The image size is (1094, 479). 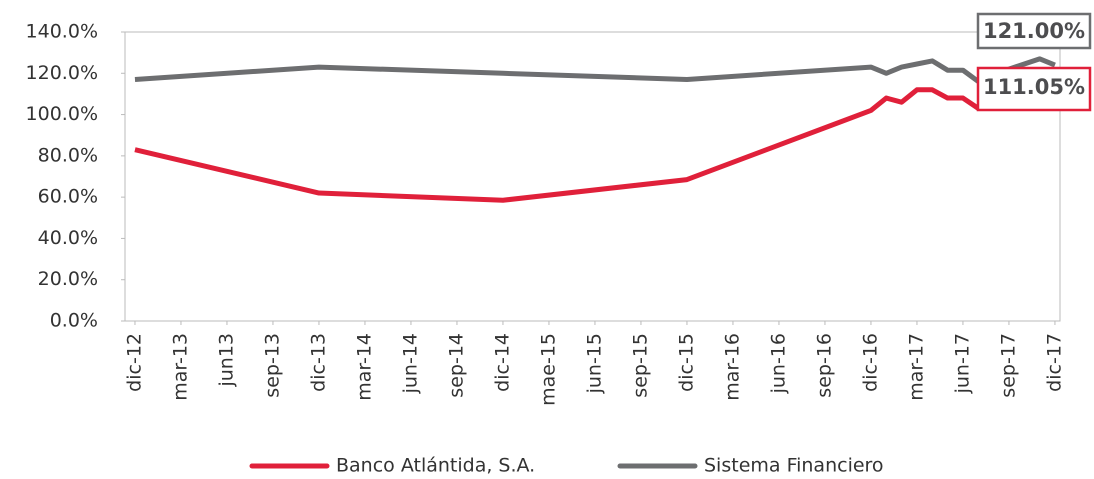 What do you see at coordinates (134, 362) in the screenshot?
I see `x-tick-label: dic-12` at bounding box center [134, 362].